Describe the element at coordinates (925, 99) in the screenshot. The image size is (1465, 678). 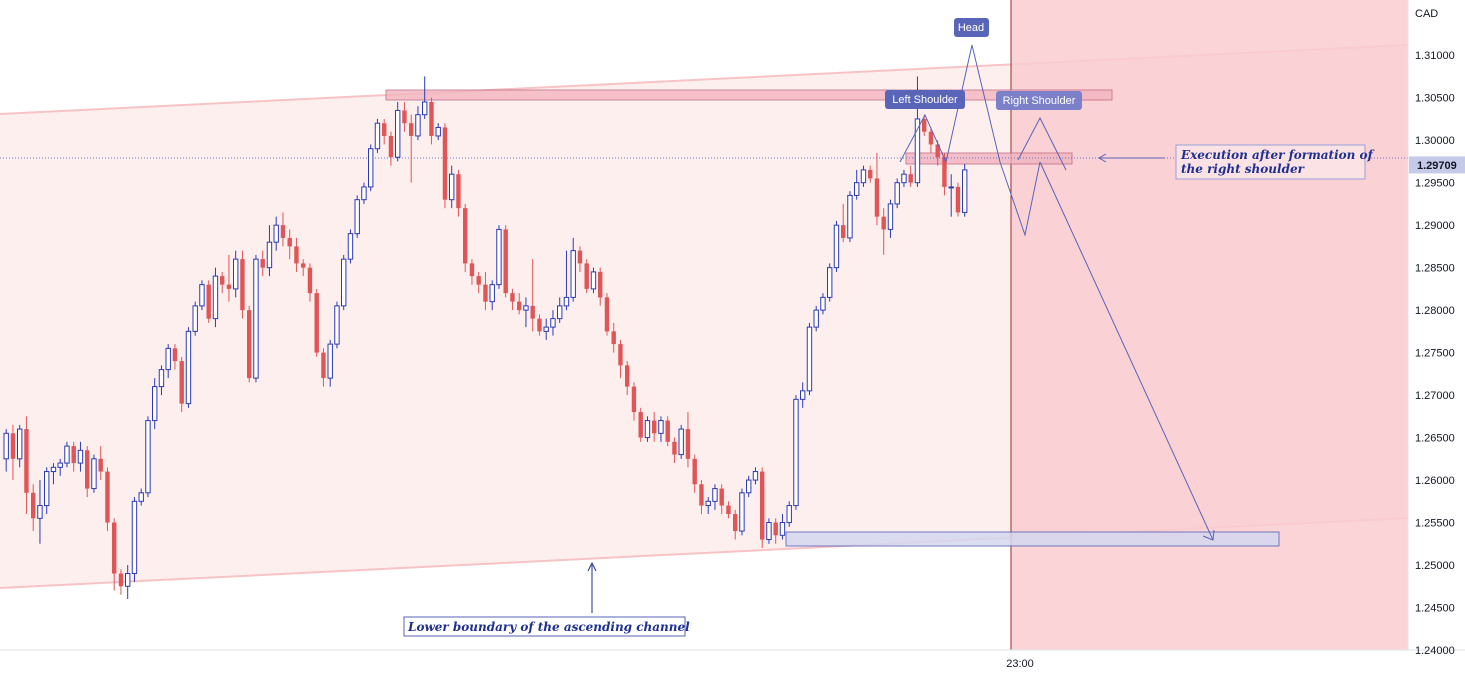
I see `left-shoulder-tag: Left Shoulder` at that location.